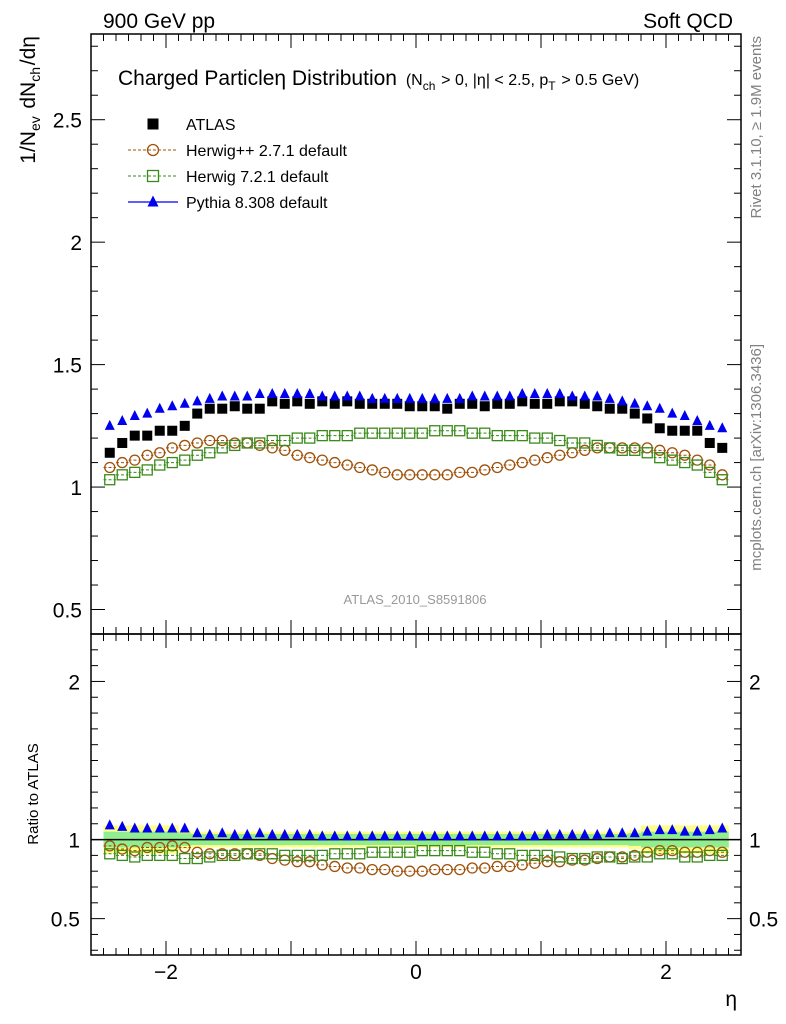  What do you see at coordinates (416, 972) in the screenshot?
I see `x-tick-label-1: 0` at bounding box center [416, 972].